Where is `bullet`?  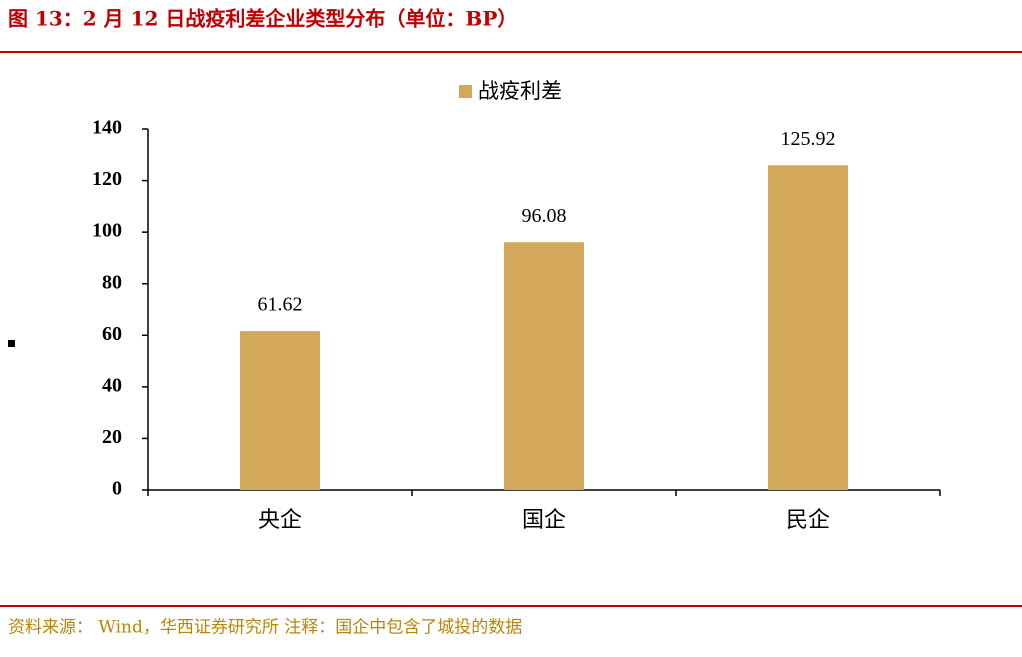
bullet is located at coordinates (11, 343).